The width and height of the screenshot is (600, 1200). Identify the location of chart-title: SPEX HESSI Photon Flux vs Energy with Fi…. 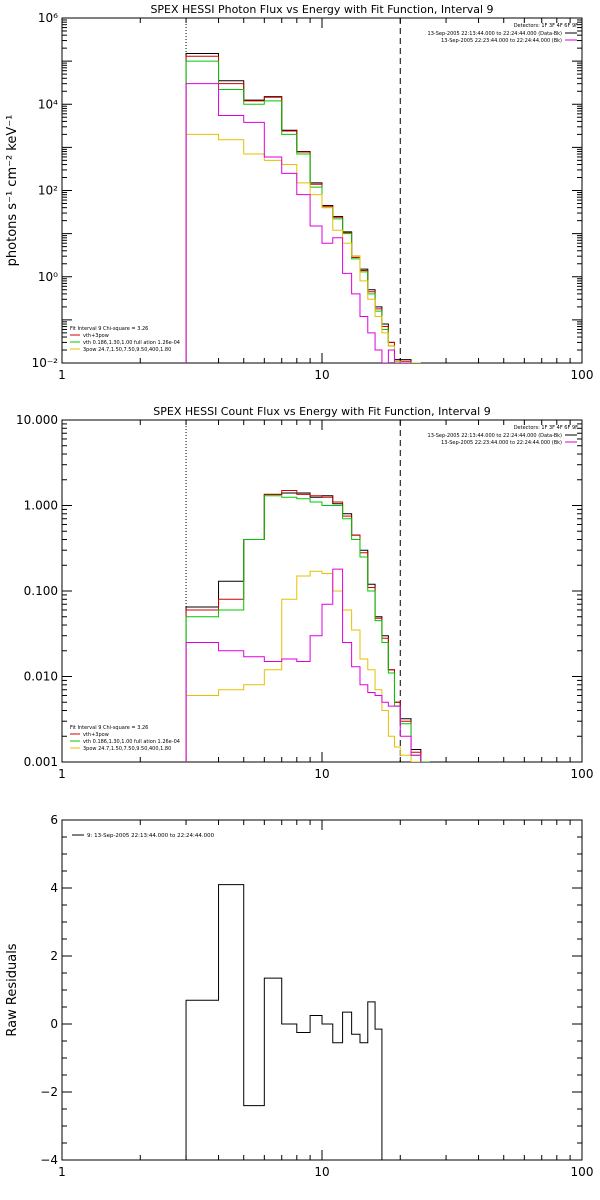
(321, 9).